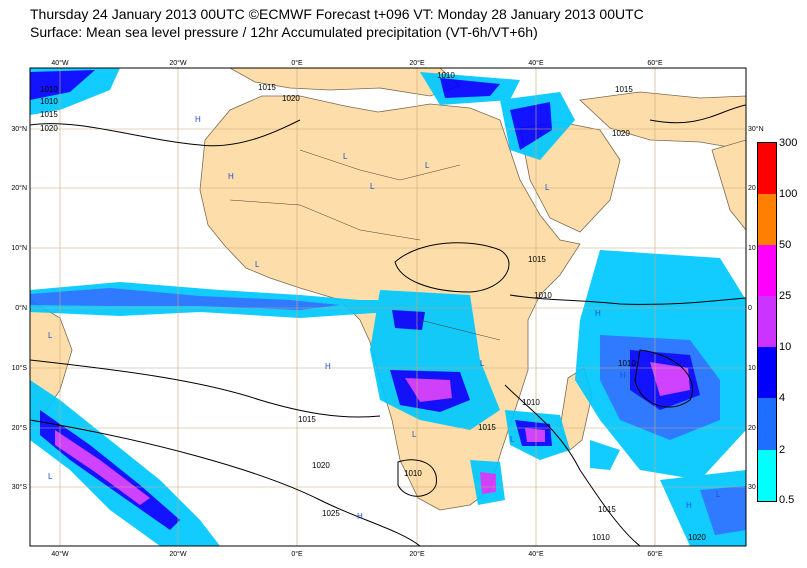 The height and width of the screenshot is (568, 807). What do you see at coordinates (536, 63) in the screenshot?
I see `lon-label-top: 40°E` at bounding box center [536, 63].